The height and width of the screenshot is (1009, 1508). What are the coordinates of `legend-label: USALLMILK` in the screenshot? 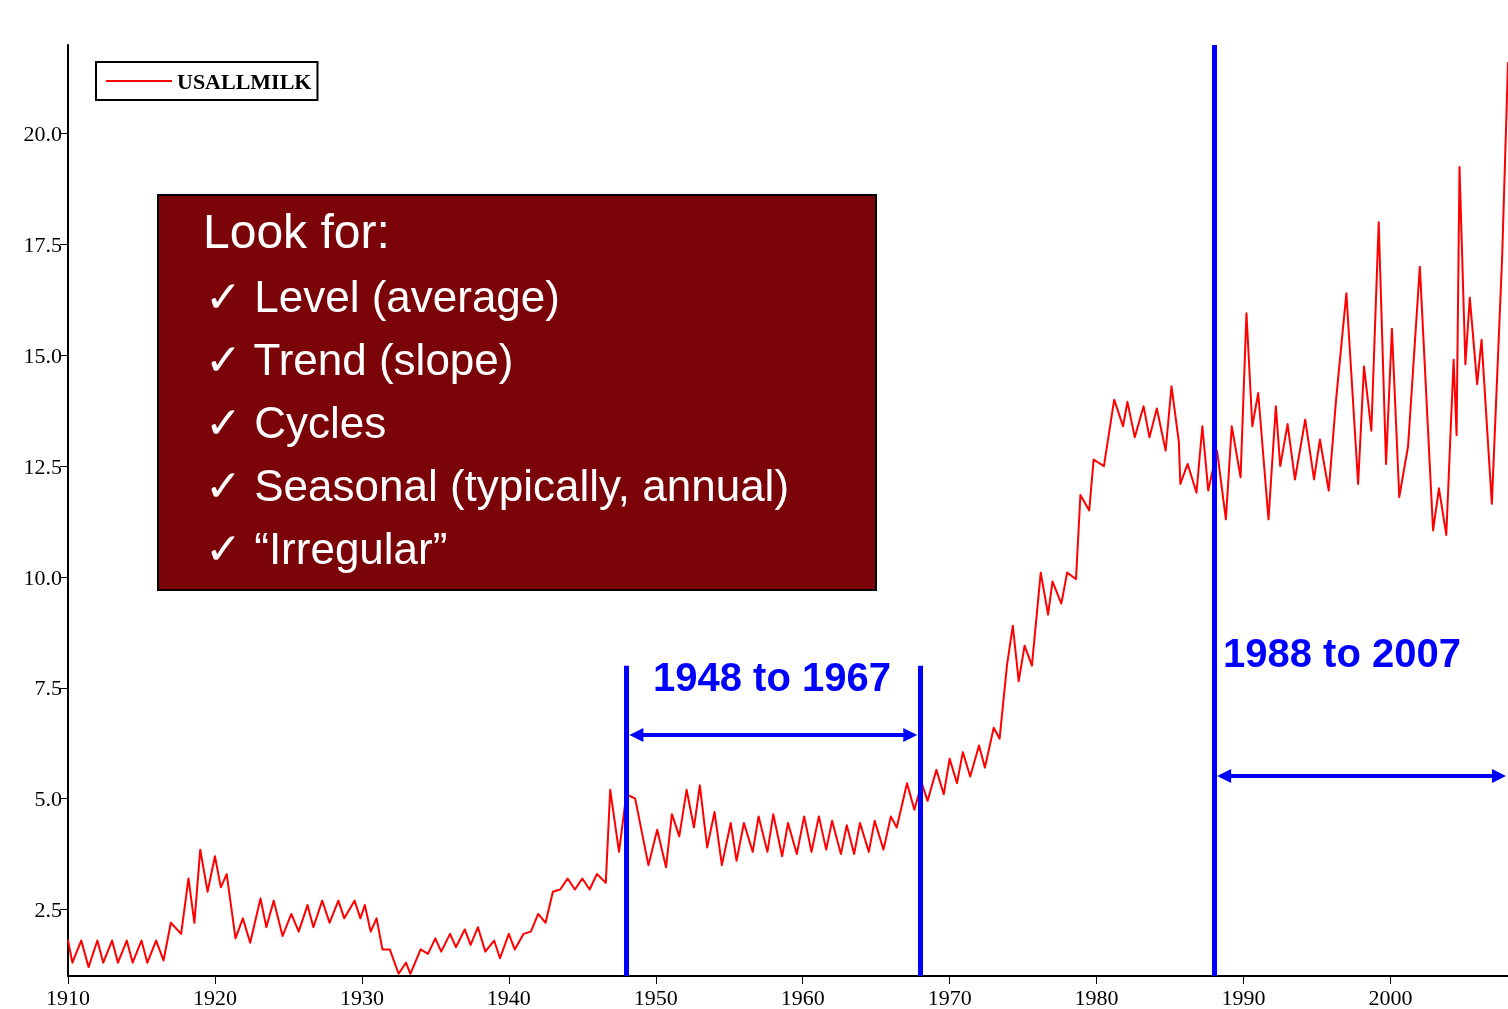 It's located at (244, 81).